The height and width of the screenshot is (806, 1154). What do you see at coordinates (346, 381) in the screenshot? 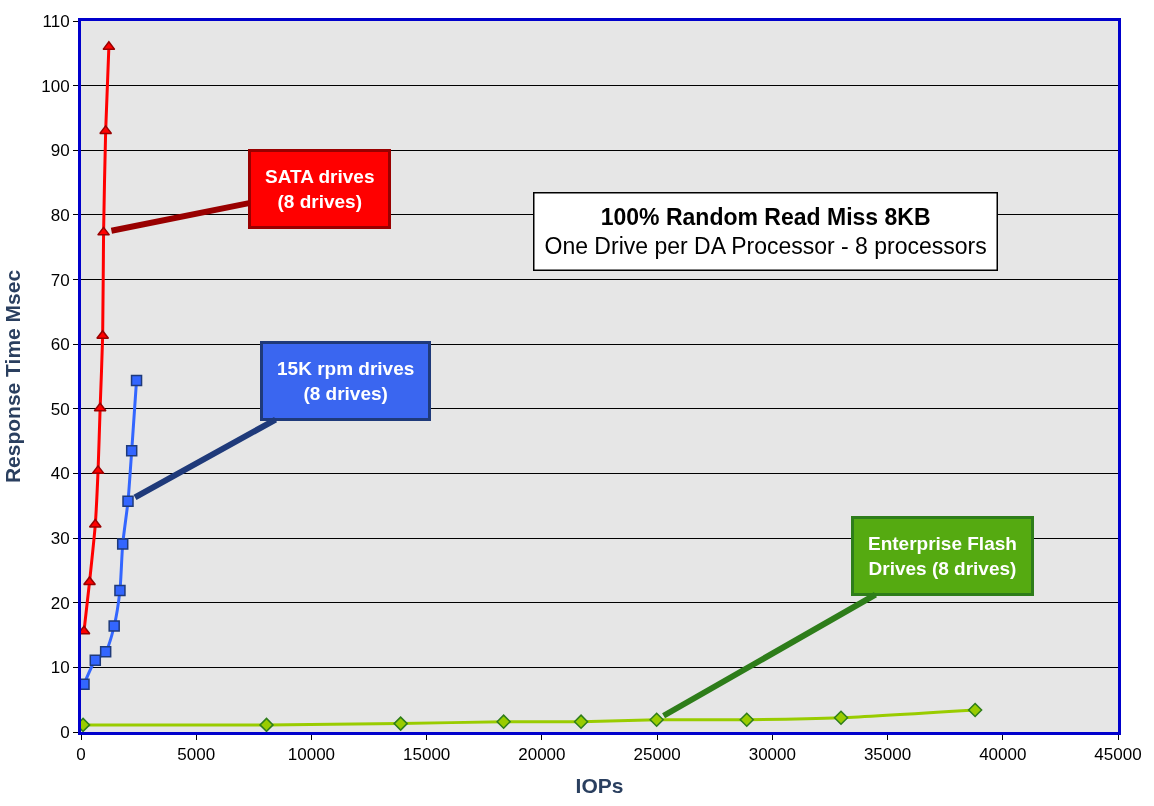
I see `text: 15K rpm drives (8 drives)` at bounding box center [346, 381].